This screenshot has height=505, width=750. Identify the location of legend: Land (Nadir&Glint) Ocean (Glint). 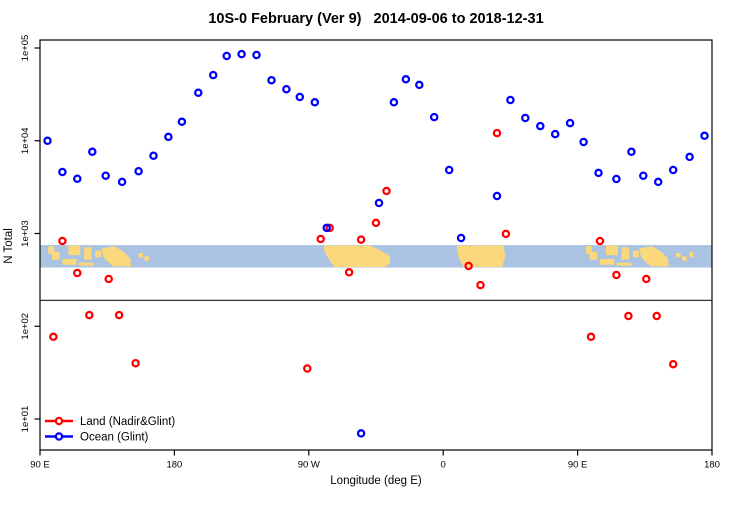
(110, 430).